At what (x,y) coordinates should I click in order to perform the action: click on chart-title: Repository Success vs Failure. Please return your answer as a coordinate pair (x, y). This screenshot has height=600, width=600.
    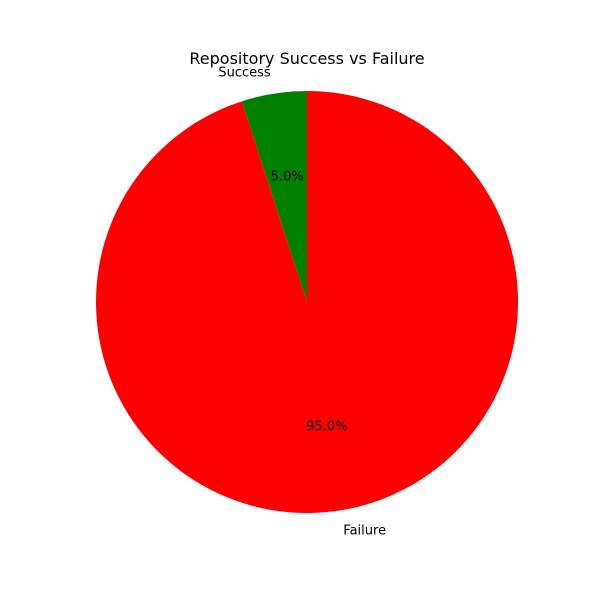
    Looking at the image, I should click on (306, 58).